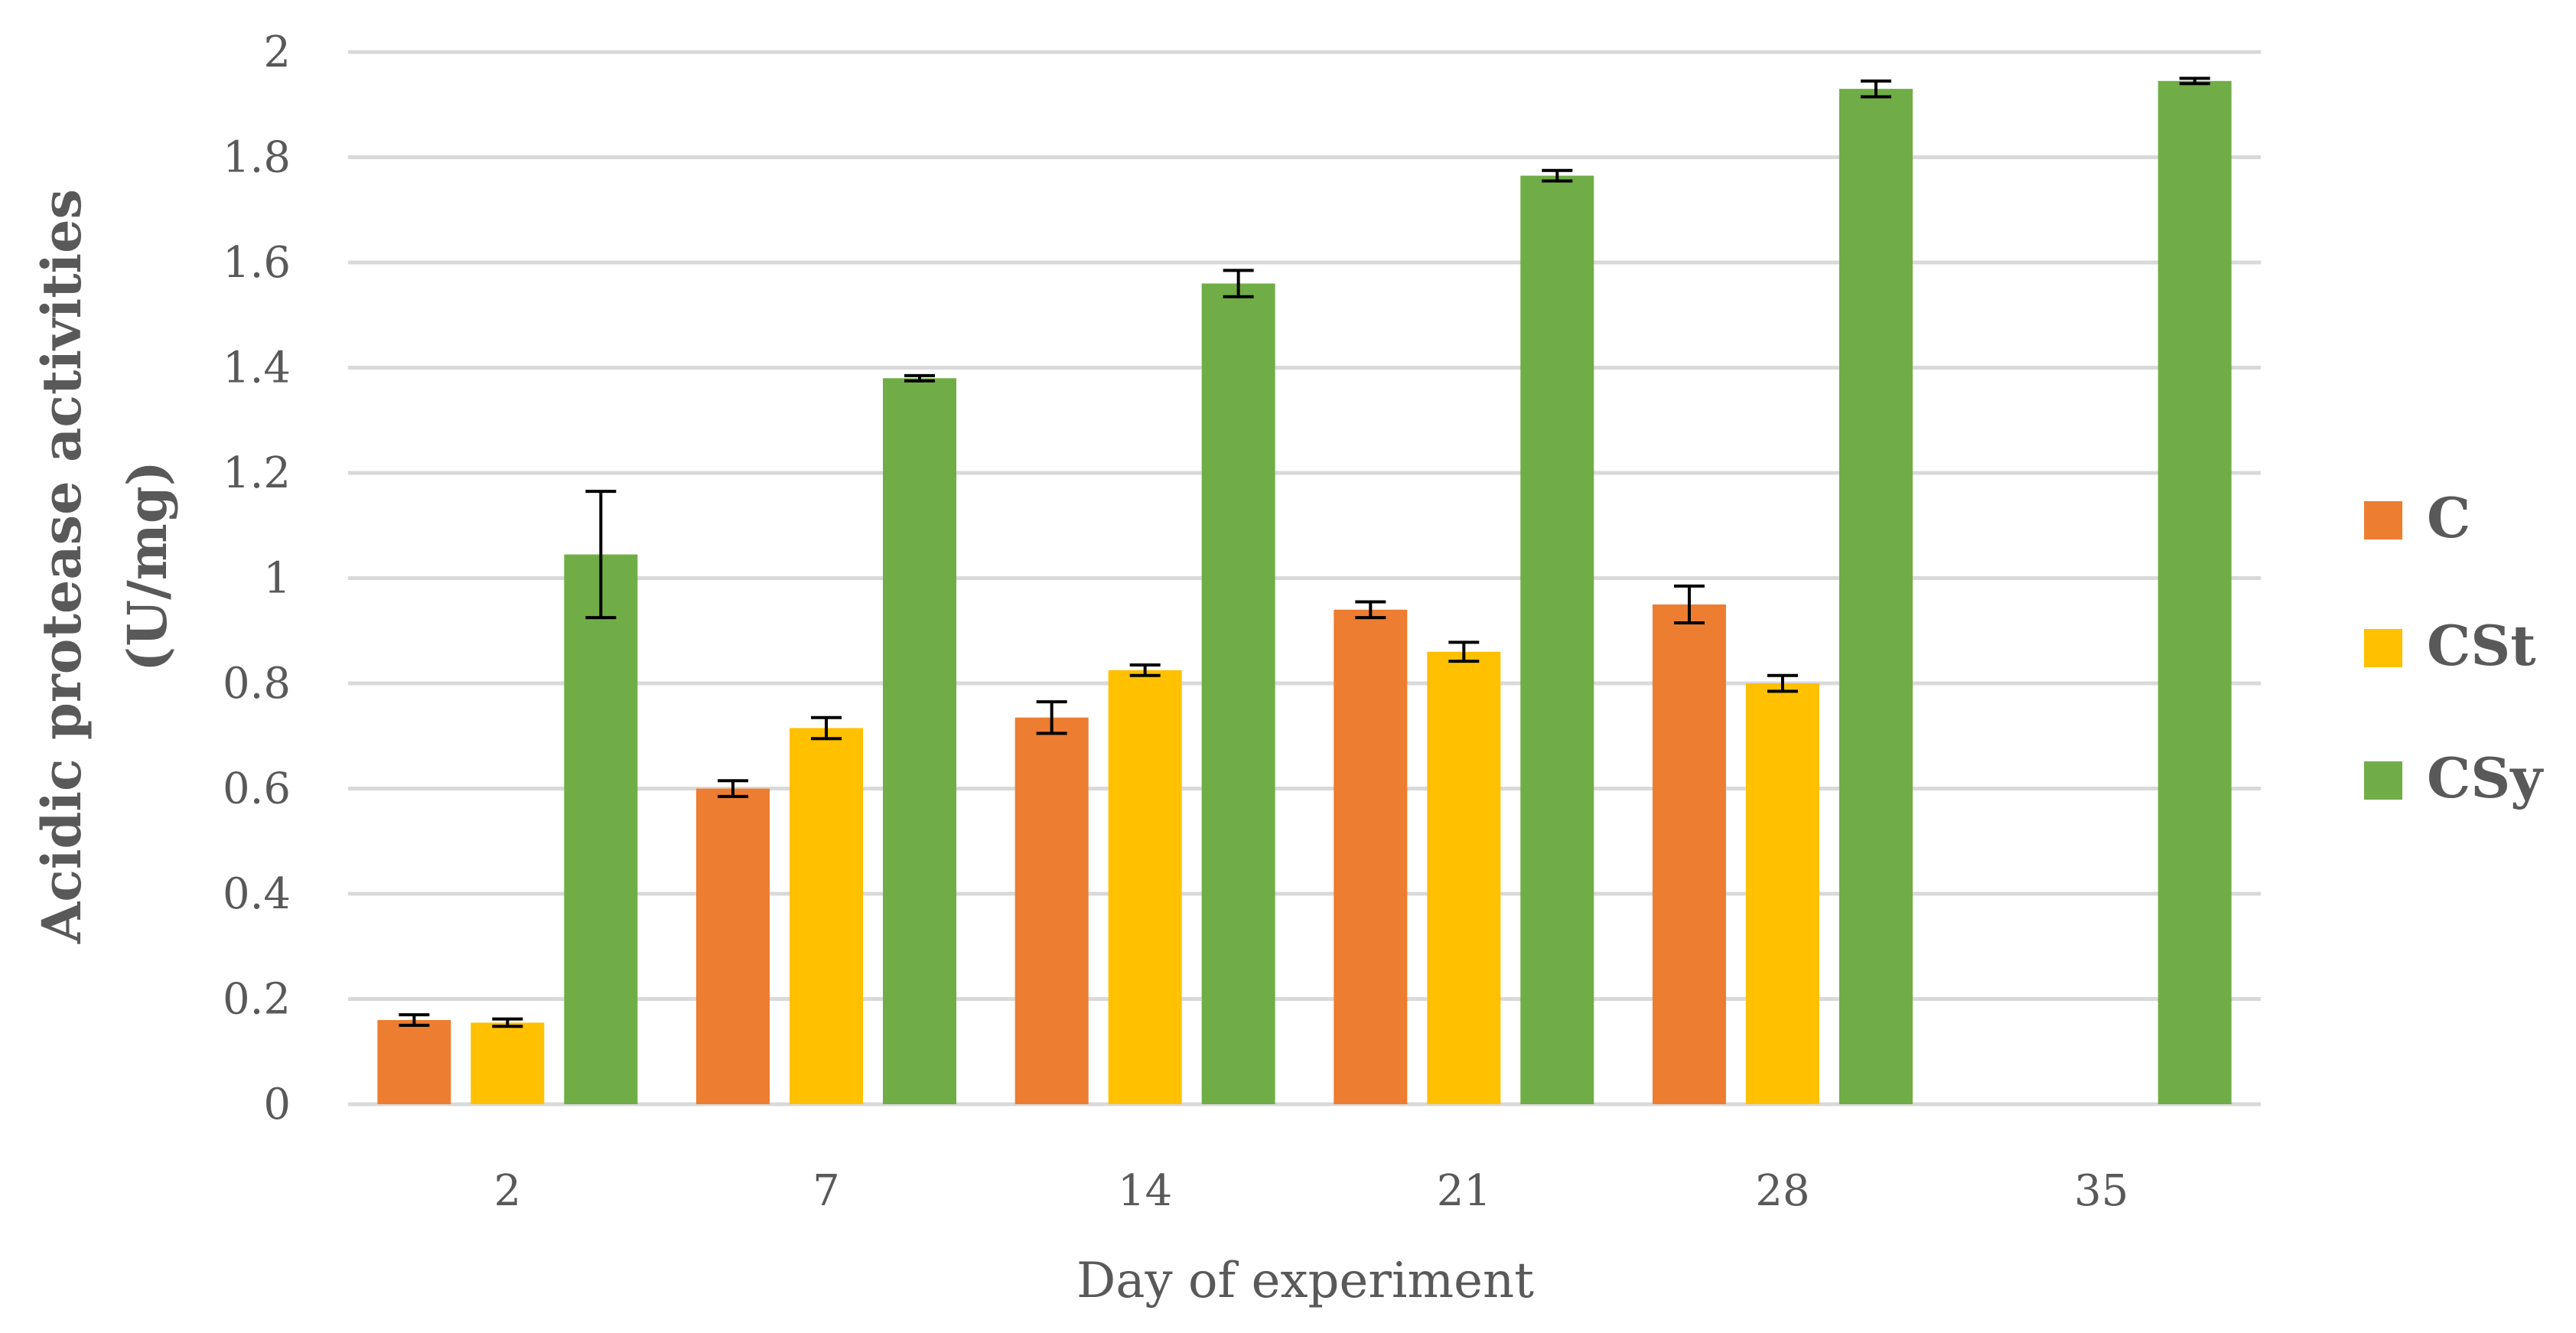  I want to click on y-tick-label: 1.8, so click(257, 158).